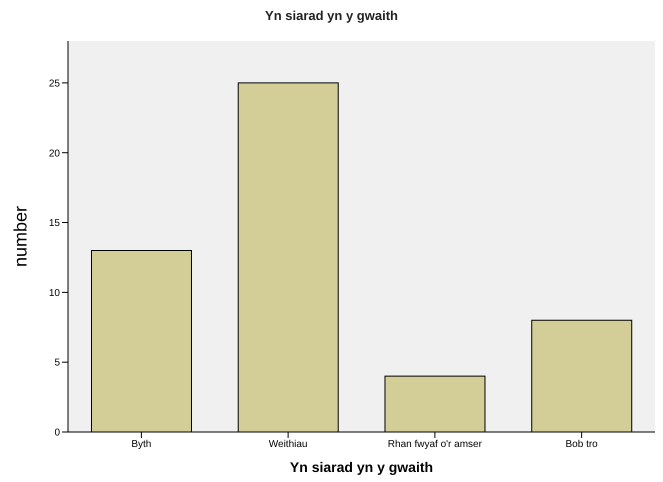 The height and width of the screenshot is (482, 663). I want to click on y-tick-label: 15, so click(54, 224).